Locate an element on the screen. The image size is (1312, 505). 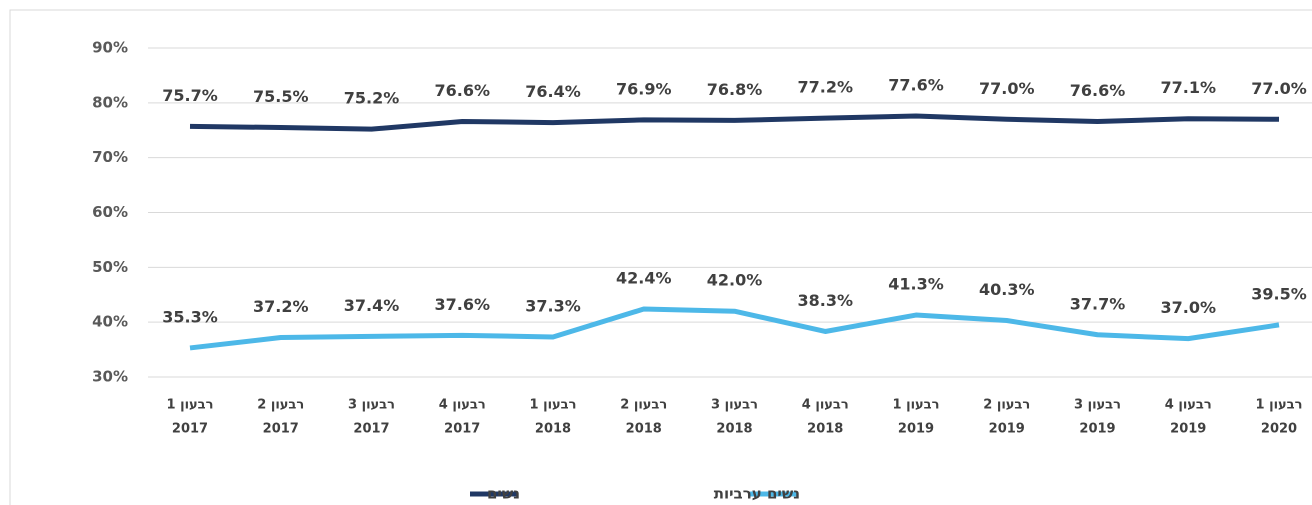
y-tick-label: 30% is located at coordinates (110, 377).